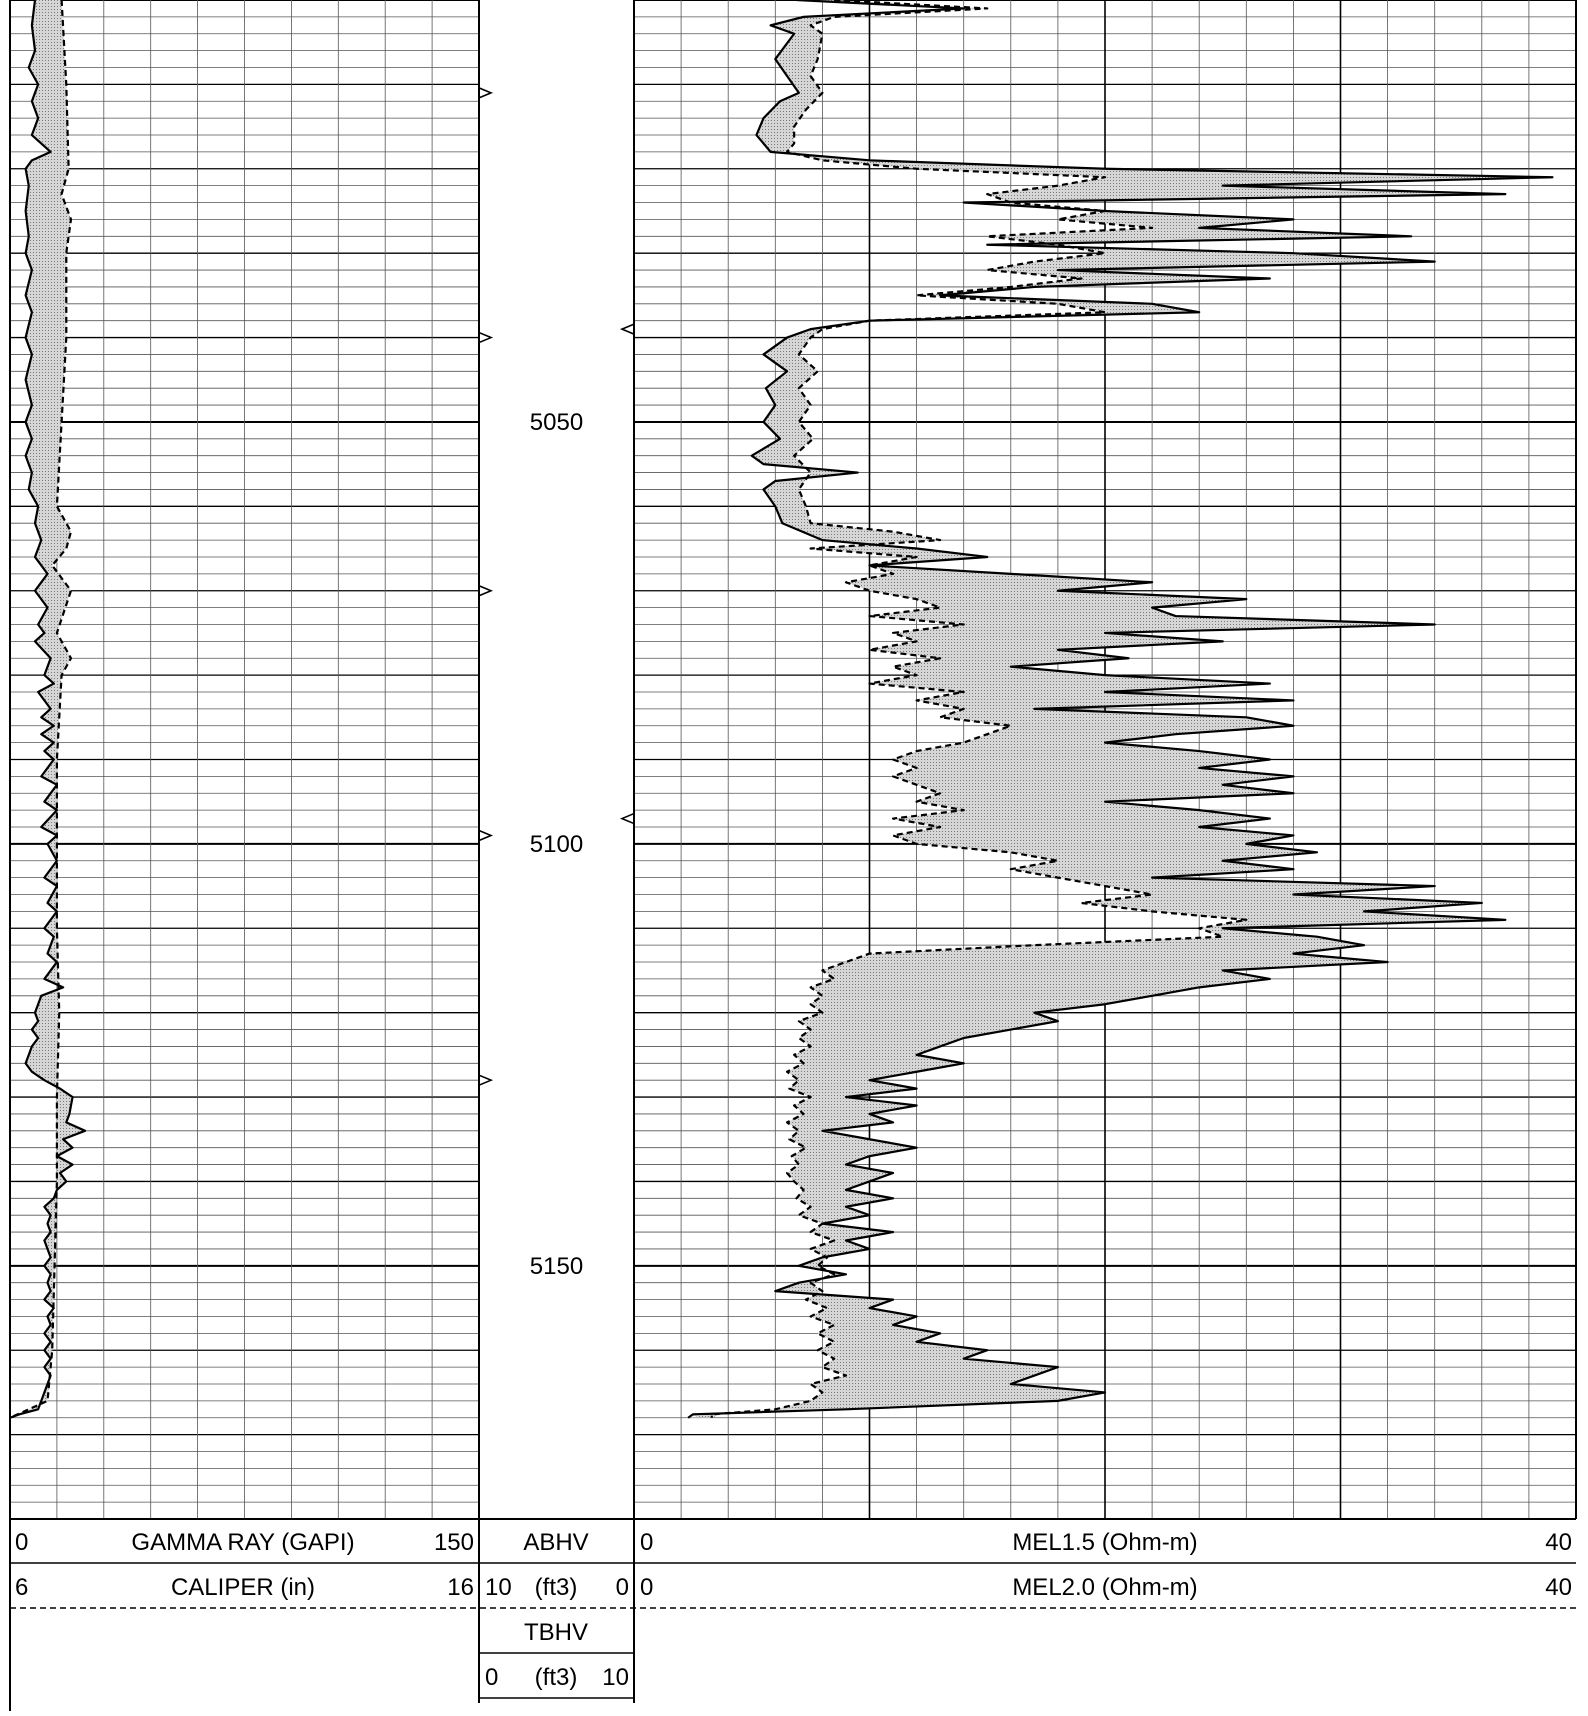  I want to click on abhv-min-label: 10, so click(498, 1587).